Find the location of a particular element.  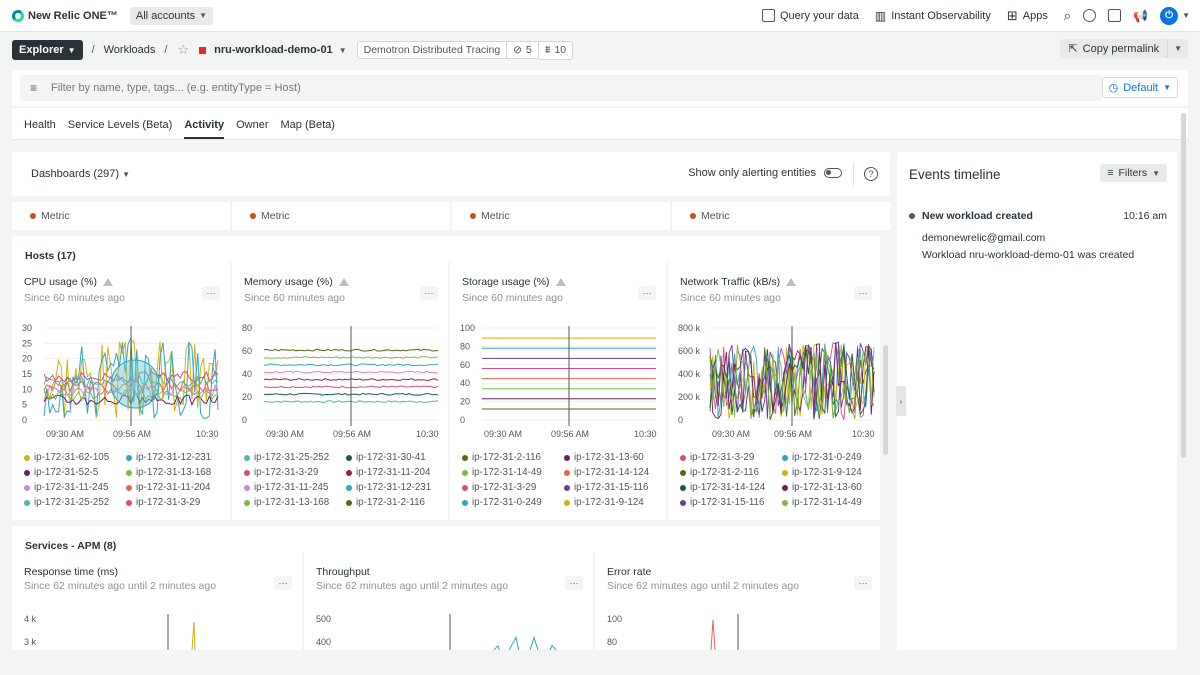

content-scrollbar is located at coordinates (885, 400).